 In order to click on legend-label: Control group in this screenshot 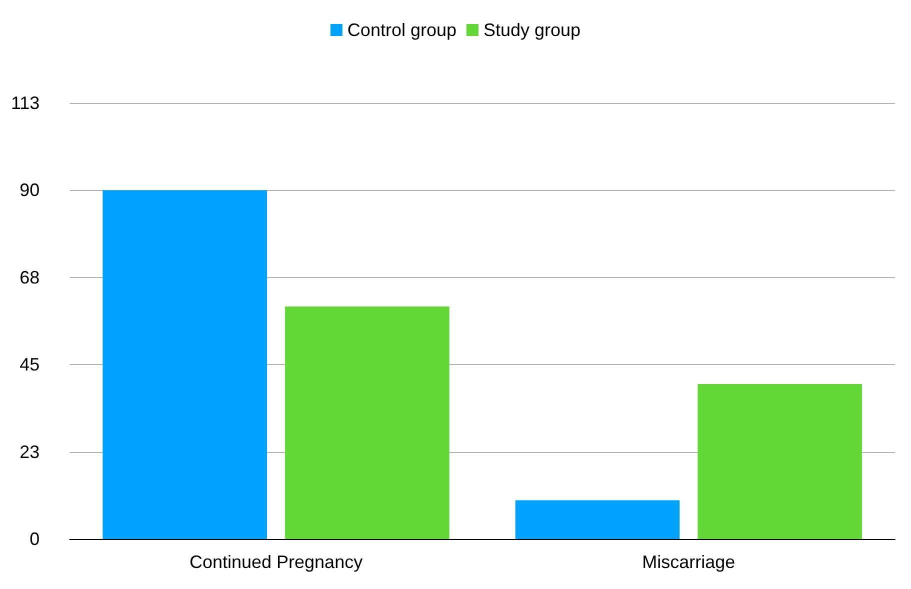, I will do `click(402, 30)`.